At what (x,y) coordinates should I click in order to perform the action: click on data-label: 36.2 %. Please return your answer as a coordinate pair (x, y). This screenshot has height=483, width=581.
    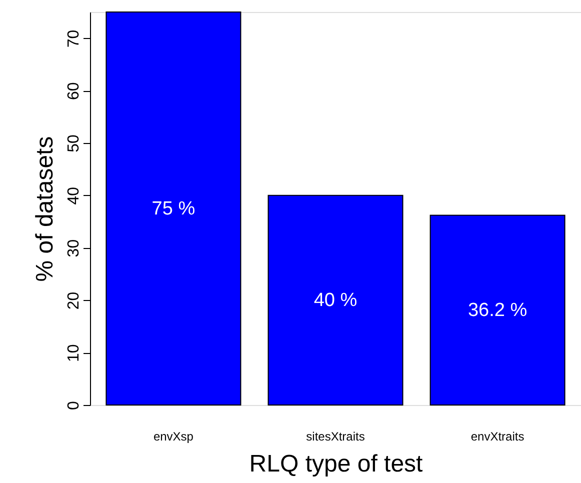
    Looking at the image, I should click on (498, 311).